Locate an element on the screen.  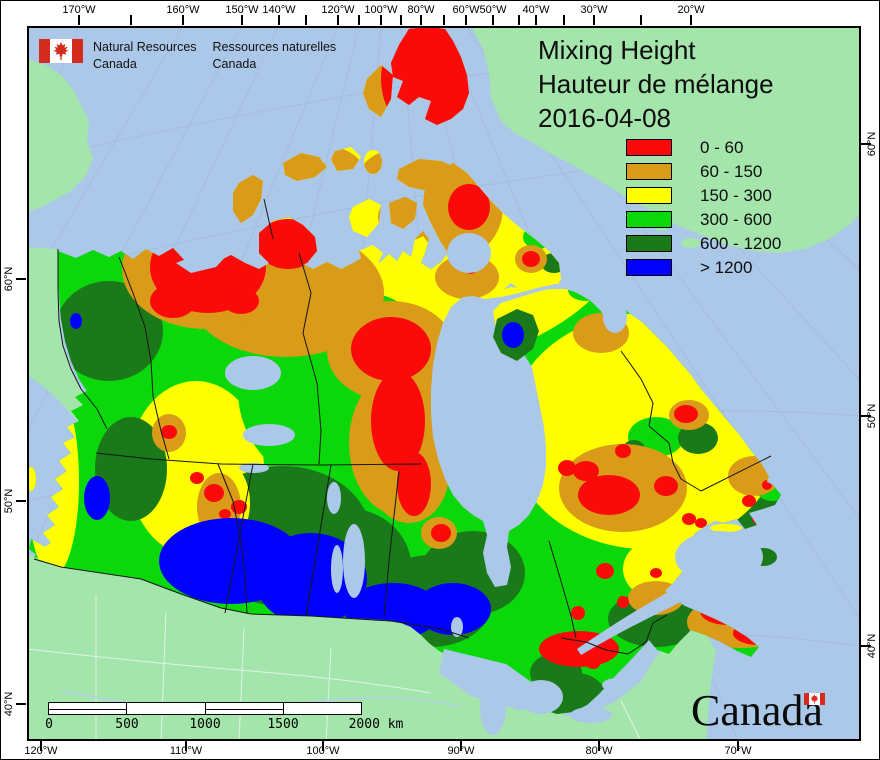
canada-flag-icon is located at coordinates (61, 51).